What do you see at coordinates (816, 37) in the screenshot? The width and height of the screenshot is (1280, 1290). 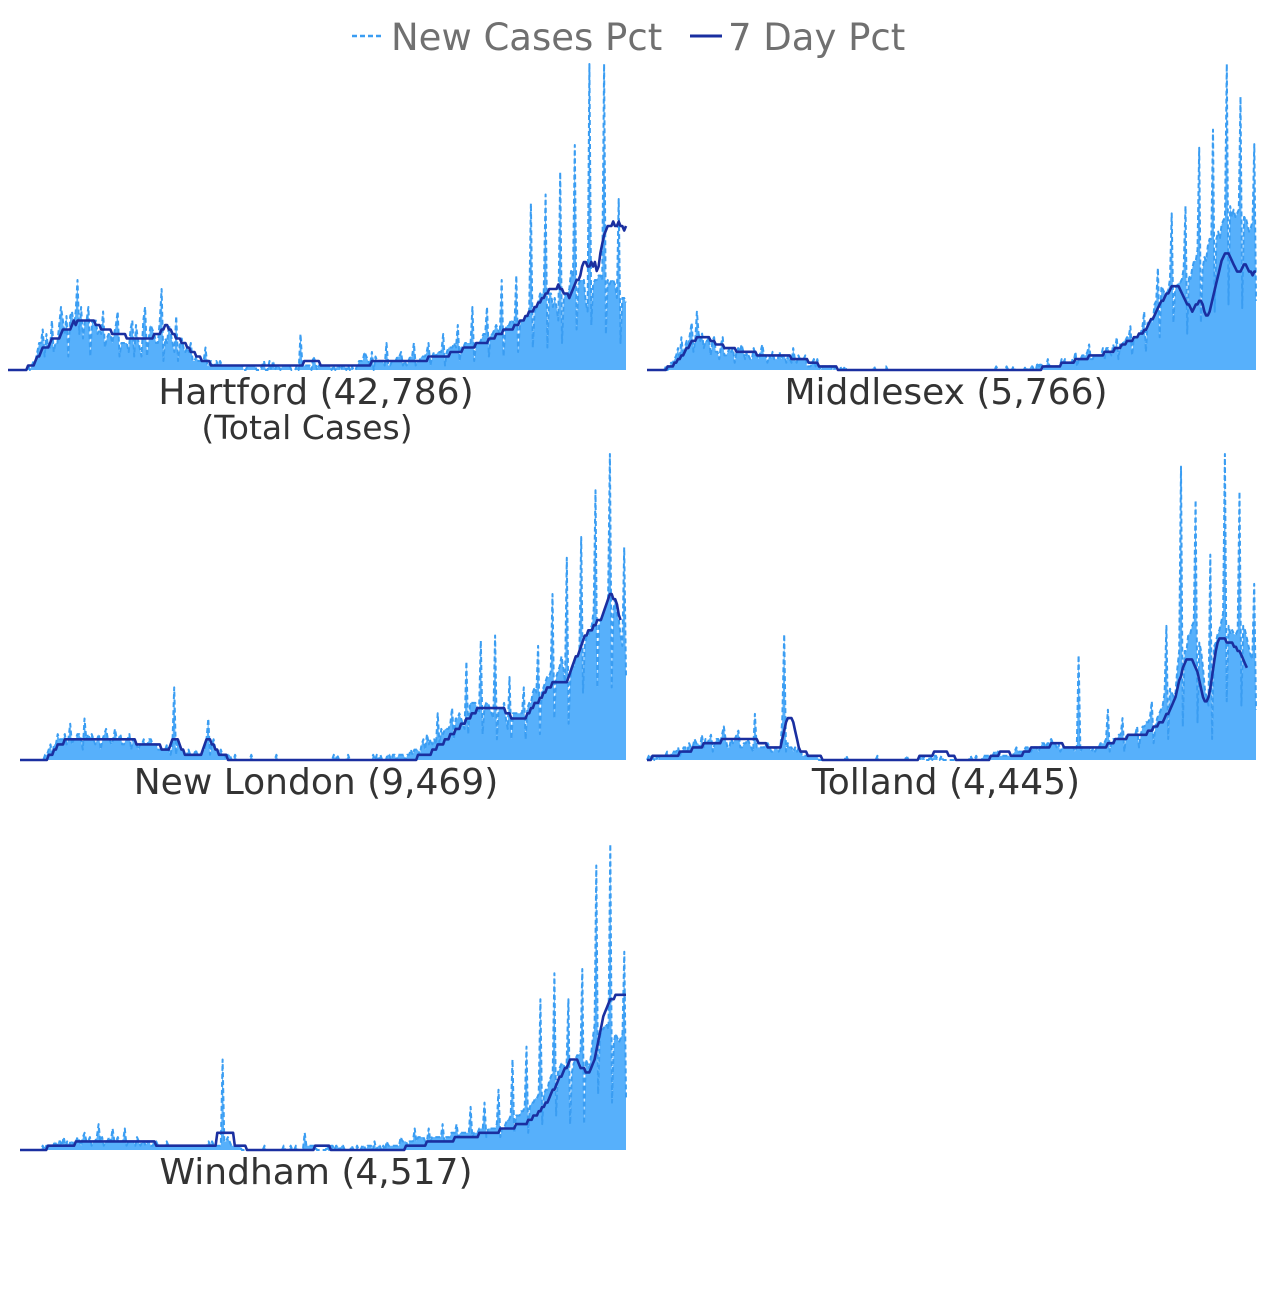 I see `legend-seven-day-label: 7 Day Pct` at bounding box center [816, 37].